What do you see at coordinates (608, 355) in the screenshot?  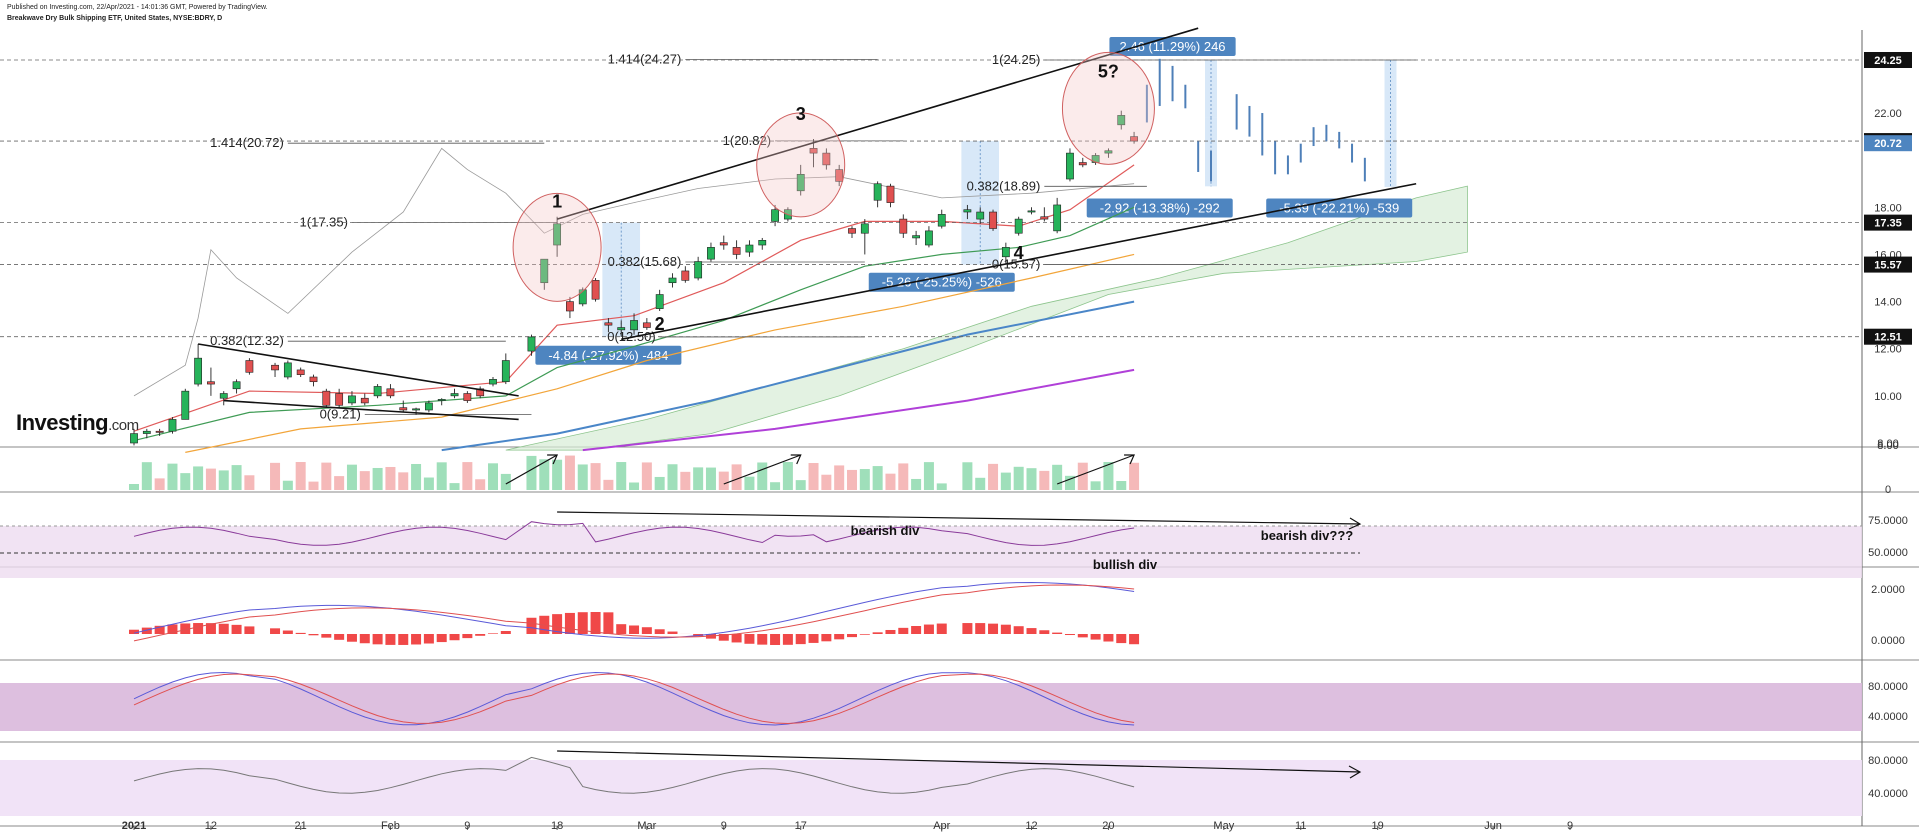 I see `measure-tag-bg` at bounding box center [608, 355].